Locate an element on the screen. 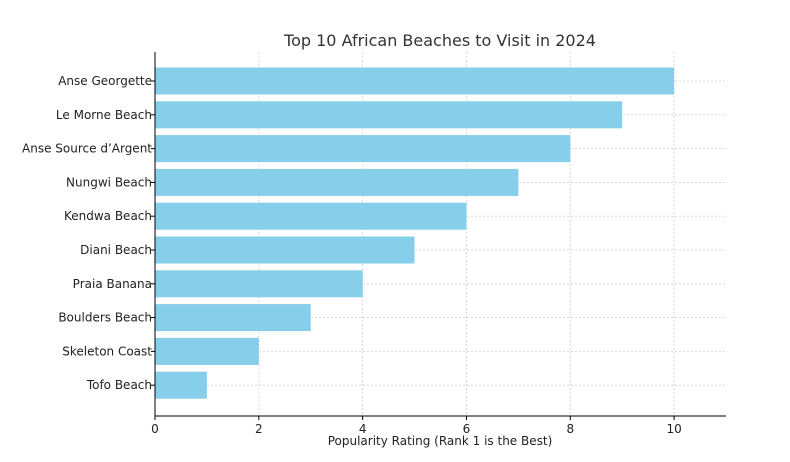  x-tick-label: 10 is located at coordinates (673, 429).